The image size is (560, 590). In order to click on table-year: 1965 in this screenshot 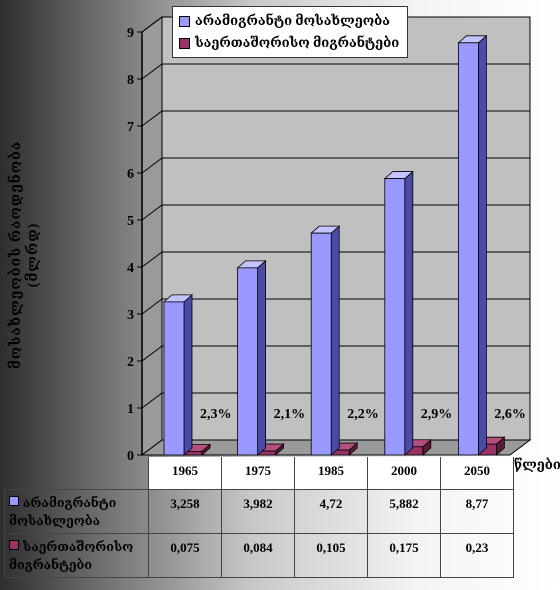, I will do `click(185, 473)`.